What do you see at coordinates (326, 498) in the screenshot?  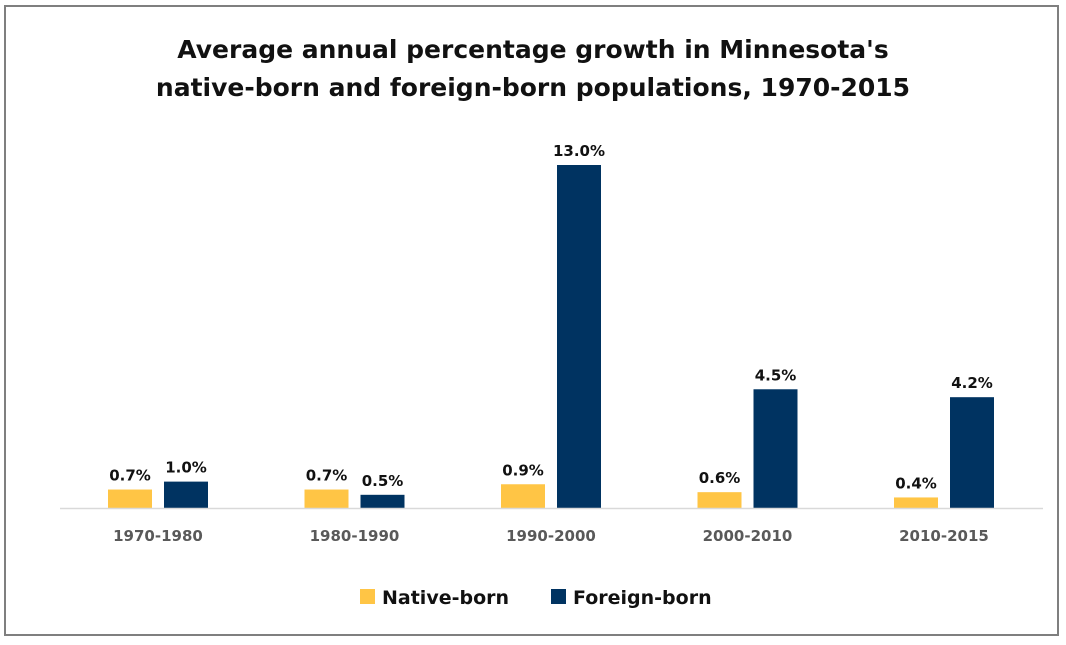 I see `bar-native-born-1980-1990` at bounding box center [326, 498].